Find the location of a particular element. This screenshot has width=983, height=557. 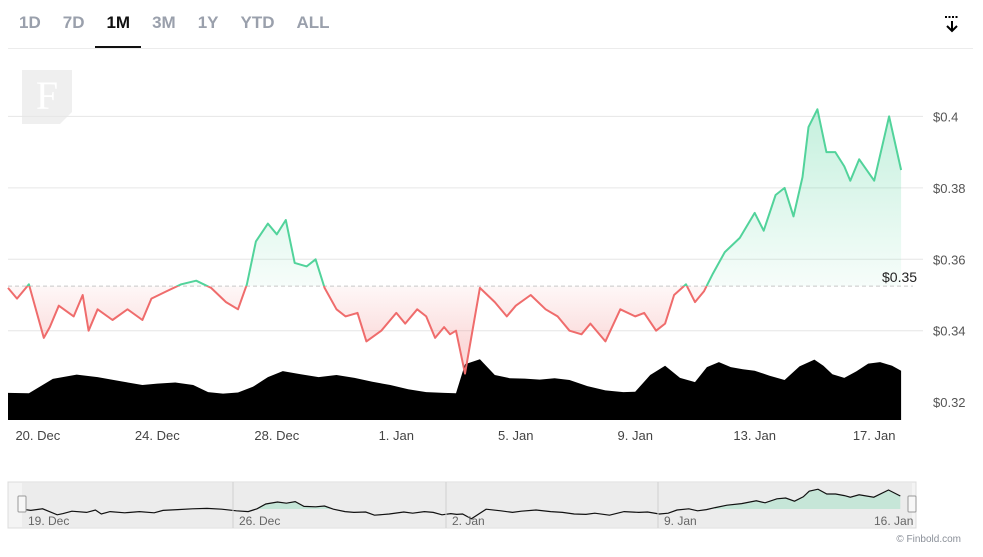

x-tick-label: 9. Jan is located at coordinates (635, 435).